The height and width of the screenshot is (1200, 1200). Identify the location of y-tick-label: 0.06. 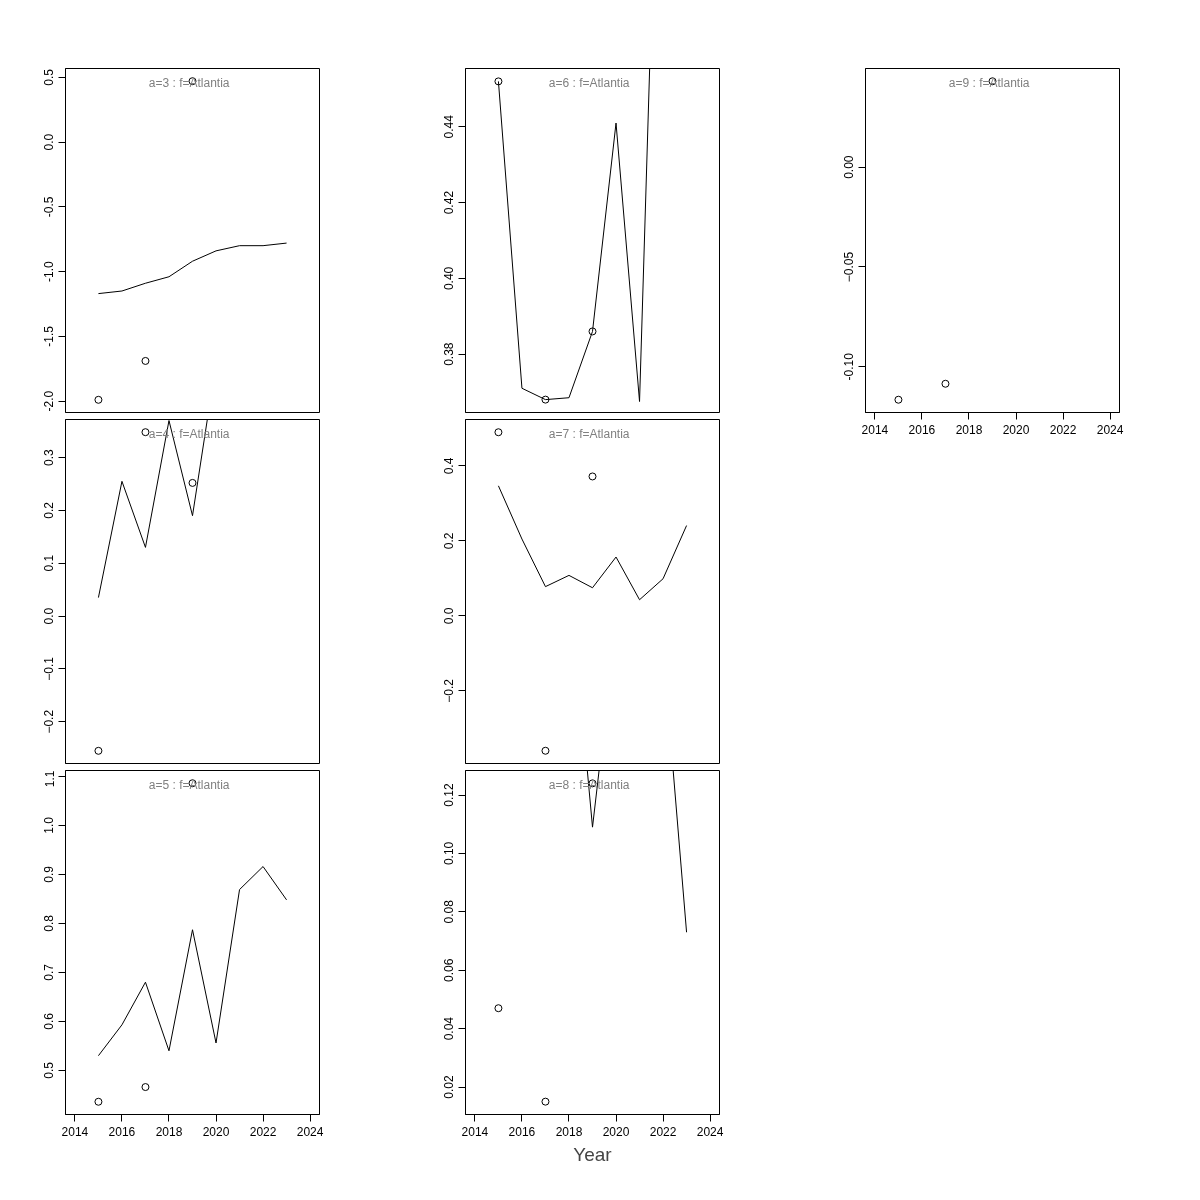
(449, 970).